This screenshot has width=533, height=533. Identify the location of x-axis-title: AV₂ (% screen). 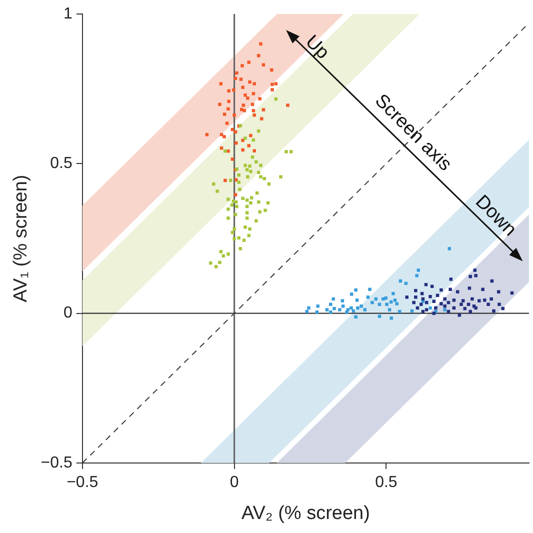
(305, 513).